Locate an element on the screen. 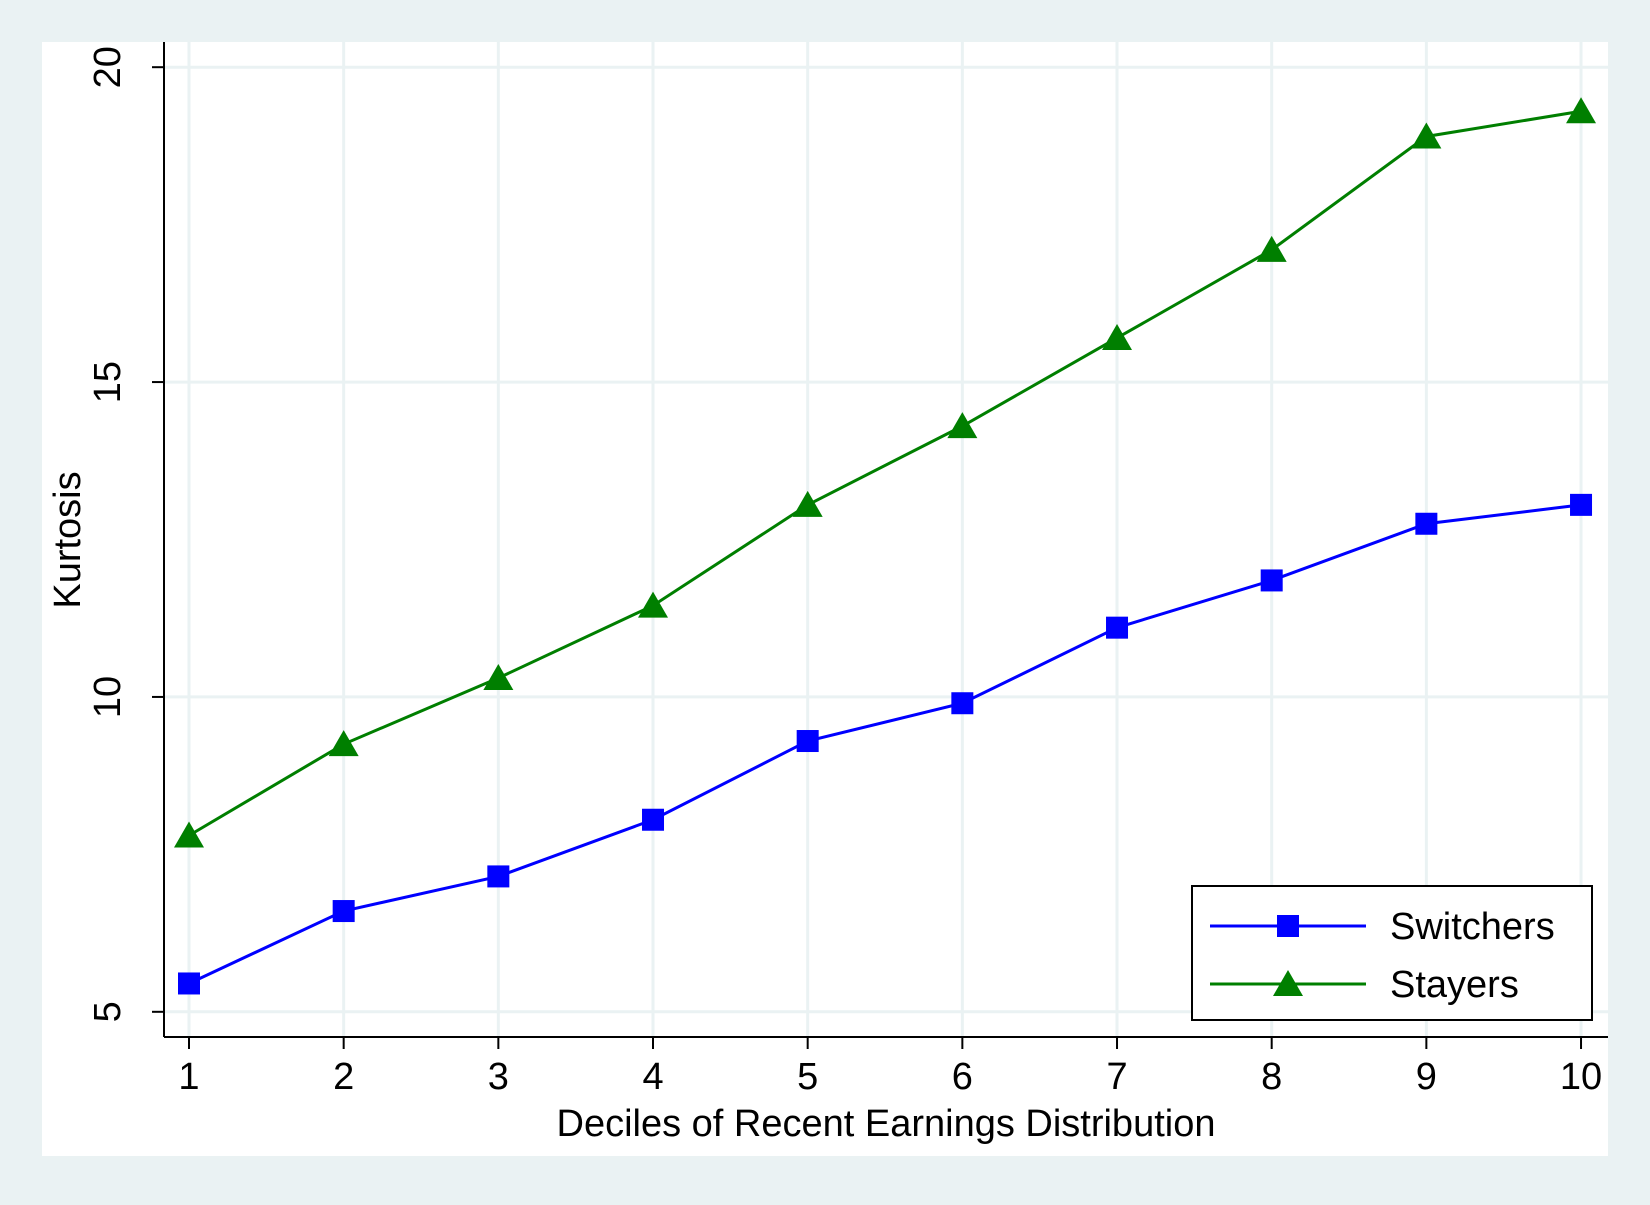  legend: Switchers Stayers is located at coordinates (1392, 953).